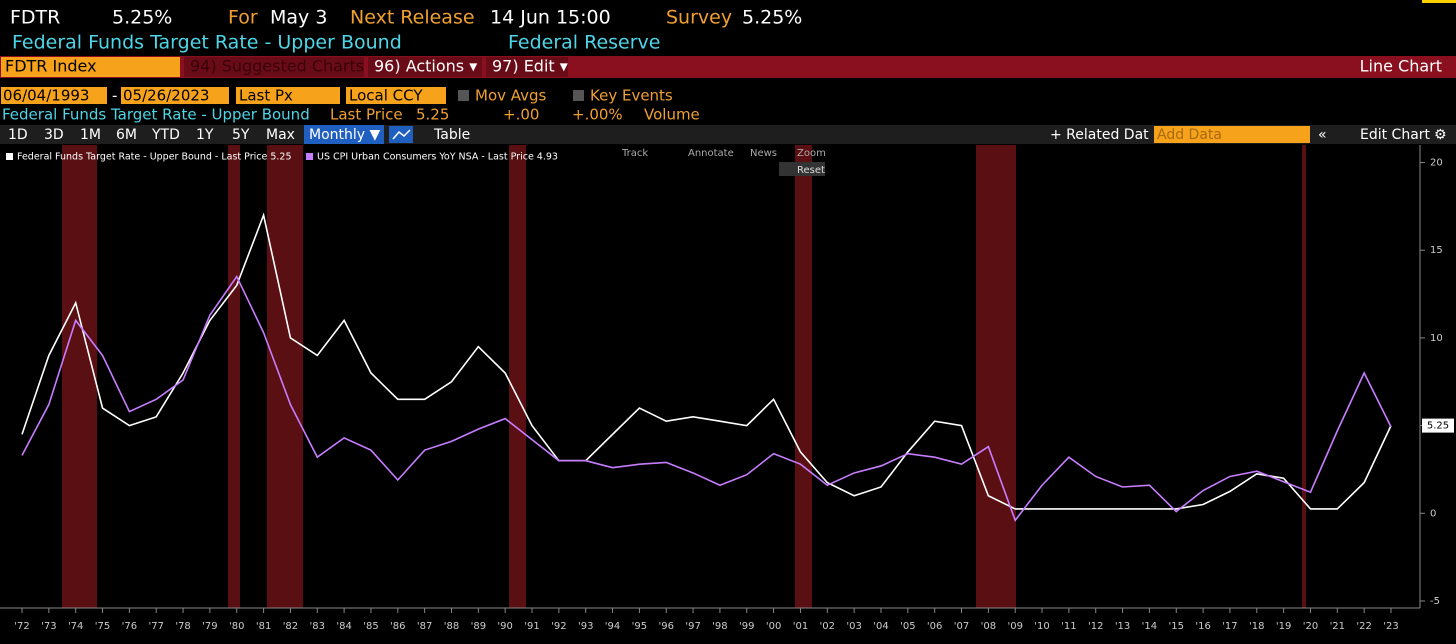 This screenshot has width=1456, height=644. Describe the element at coordinates (631, 96) in the screenshot. I see `key-events: Key Events` at that location.